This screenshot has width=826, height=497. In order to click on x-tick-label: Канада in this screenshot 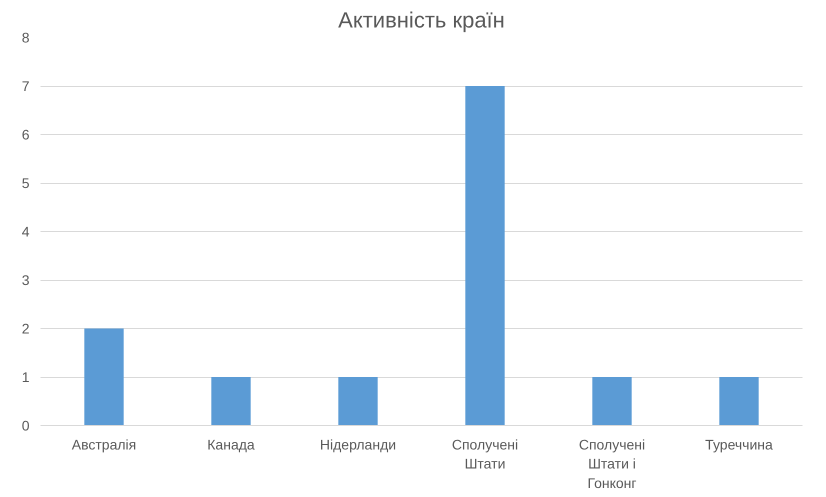, I will do `click(231, 444)`.